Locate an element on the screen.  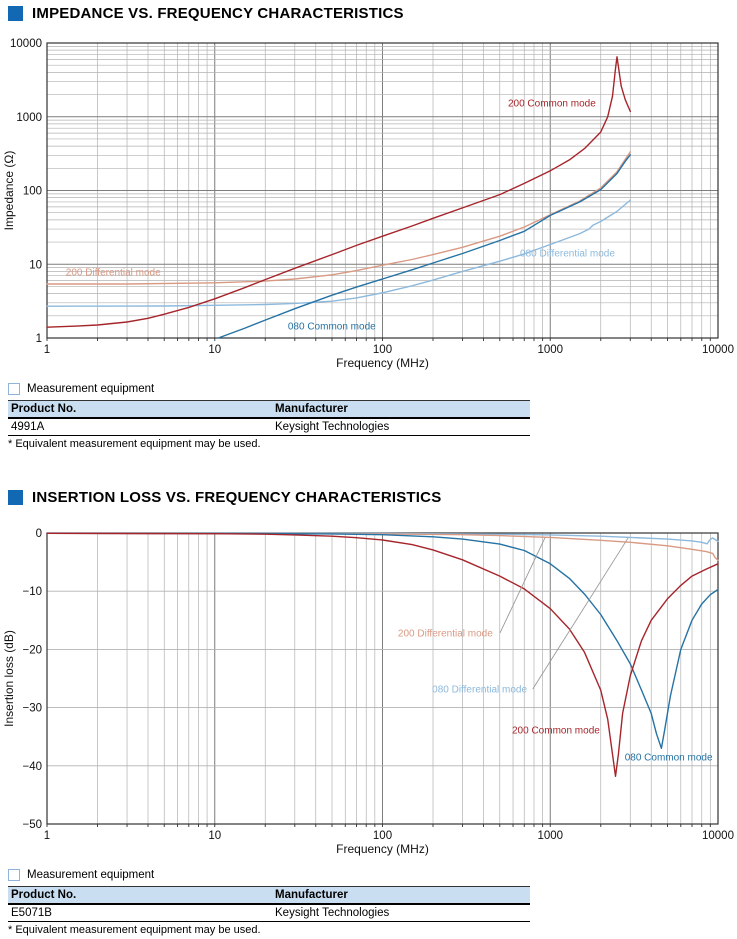
y-tick-label: −50 is located at coordinates (32, 825).